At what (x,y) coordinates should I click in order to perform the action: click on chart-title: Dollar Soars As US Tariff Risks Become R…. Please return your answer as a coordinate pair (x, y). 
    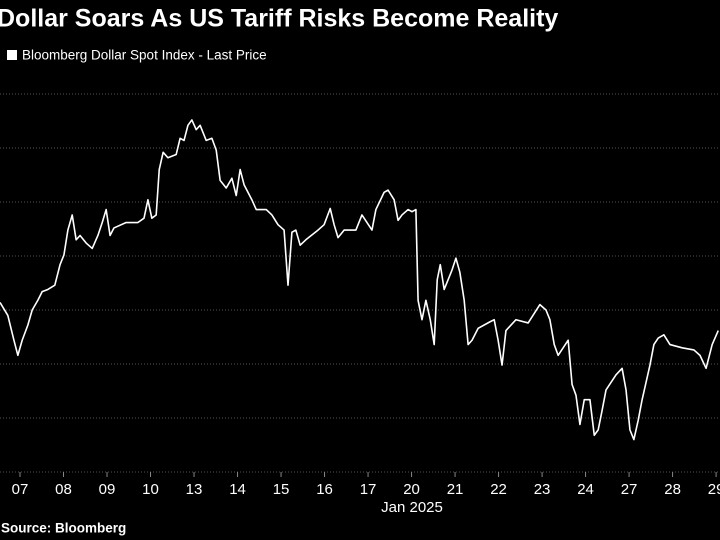
    Looking at the image, I should click on (279, 19).